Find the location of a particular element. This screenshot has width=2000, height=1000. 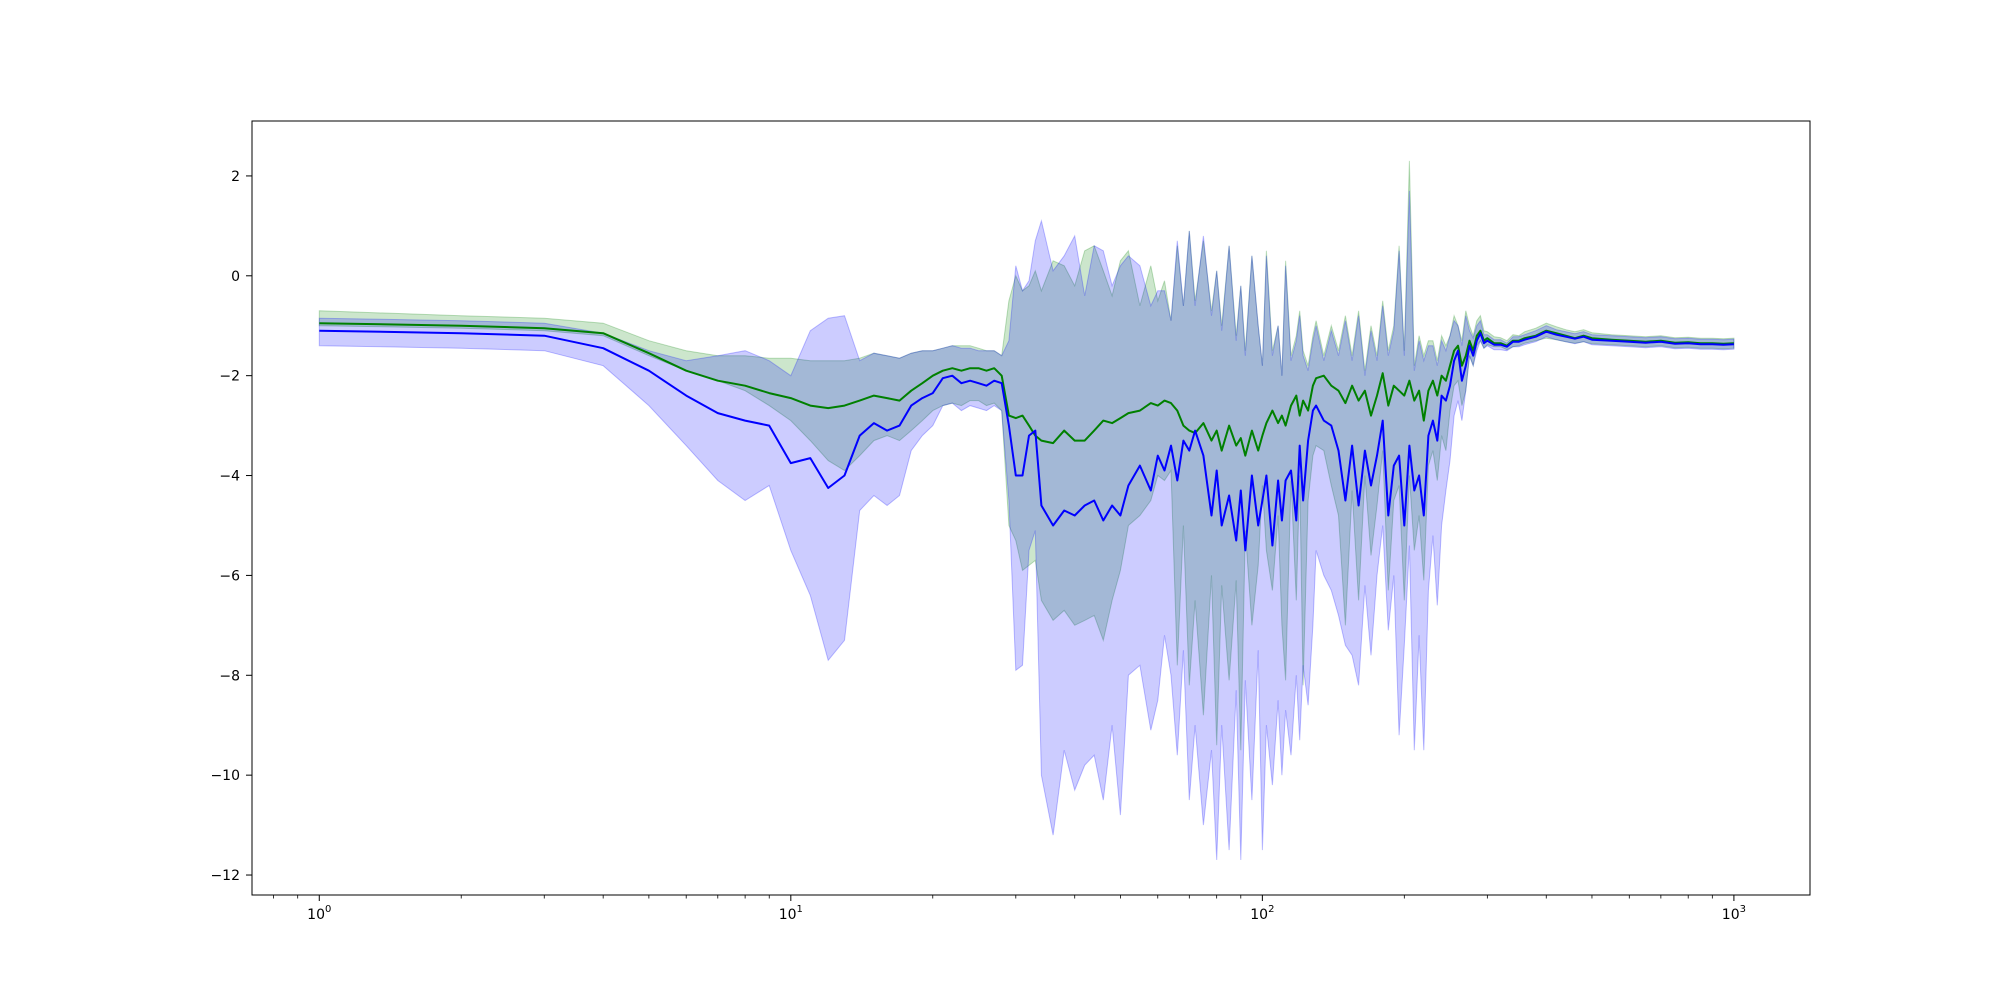

x-axis: 10⁰ 10¹ 10² 10³ is located at coordinates (1009, 909).